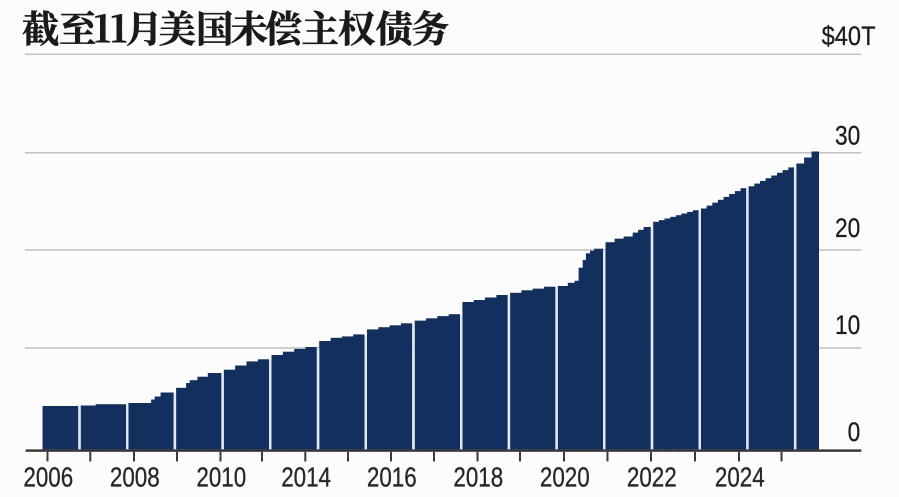  Describe the element at coordinates (48, 477) in the screenshot. I see `svg-text: 2006` at that location.